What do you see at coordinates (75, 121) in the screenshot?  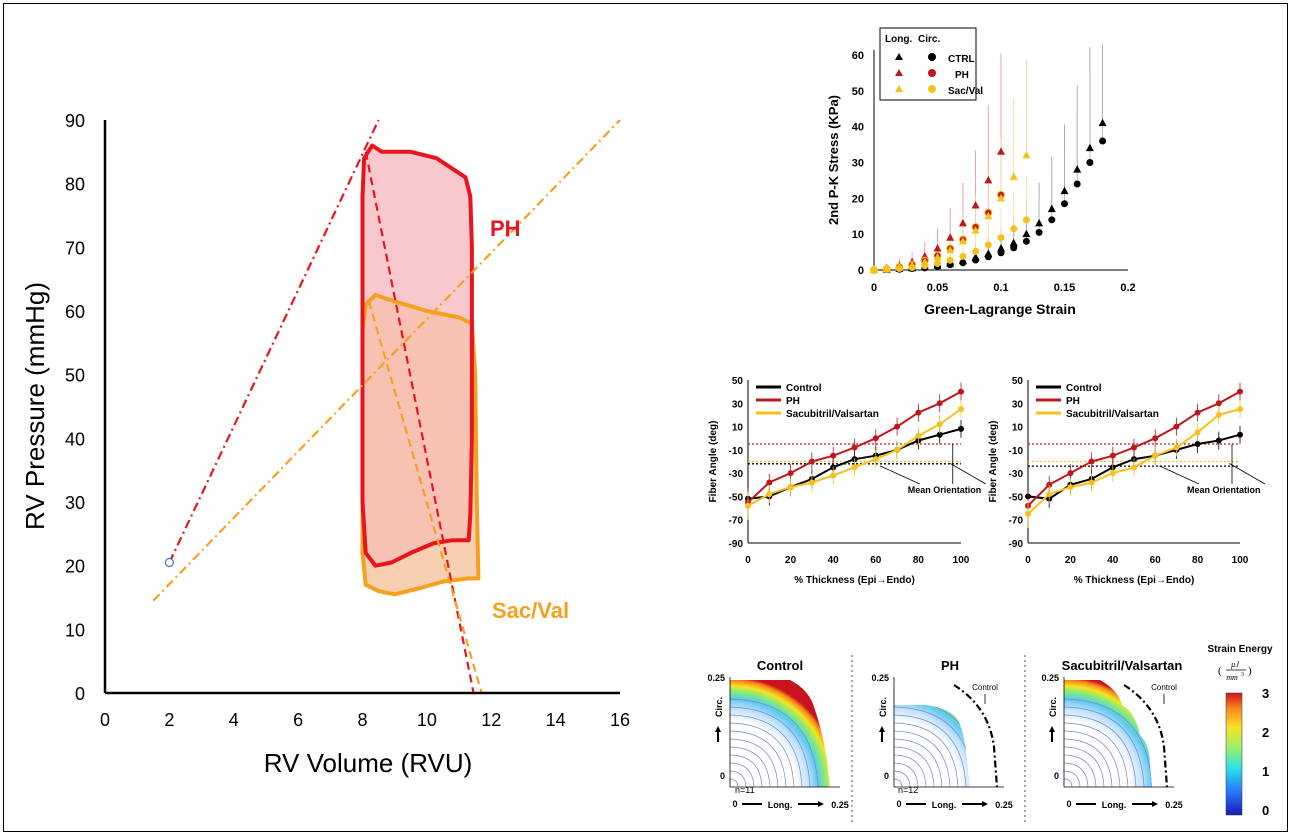 I see `pv-y-tick-label: 90` at bounding box center [75, 121].